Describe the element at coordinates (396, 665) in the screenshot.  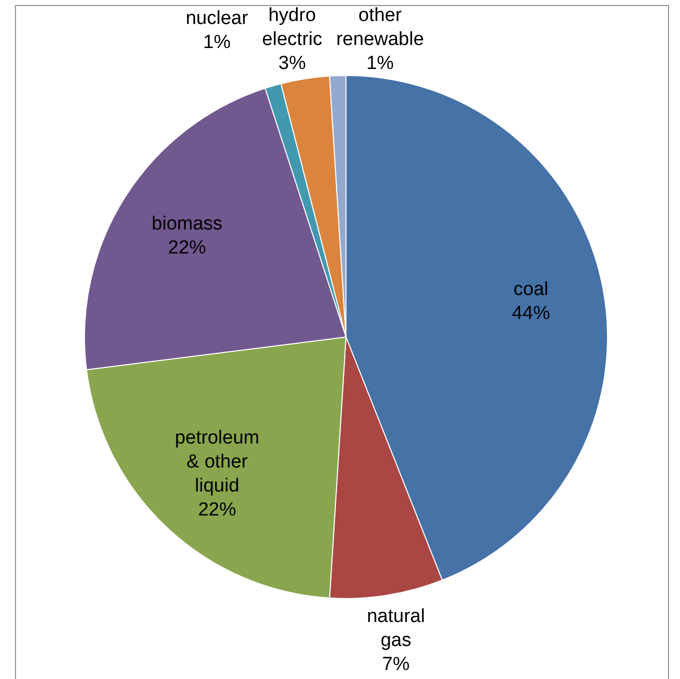
I see `data-label: 7%` at that location.